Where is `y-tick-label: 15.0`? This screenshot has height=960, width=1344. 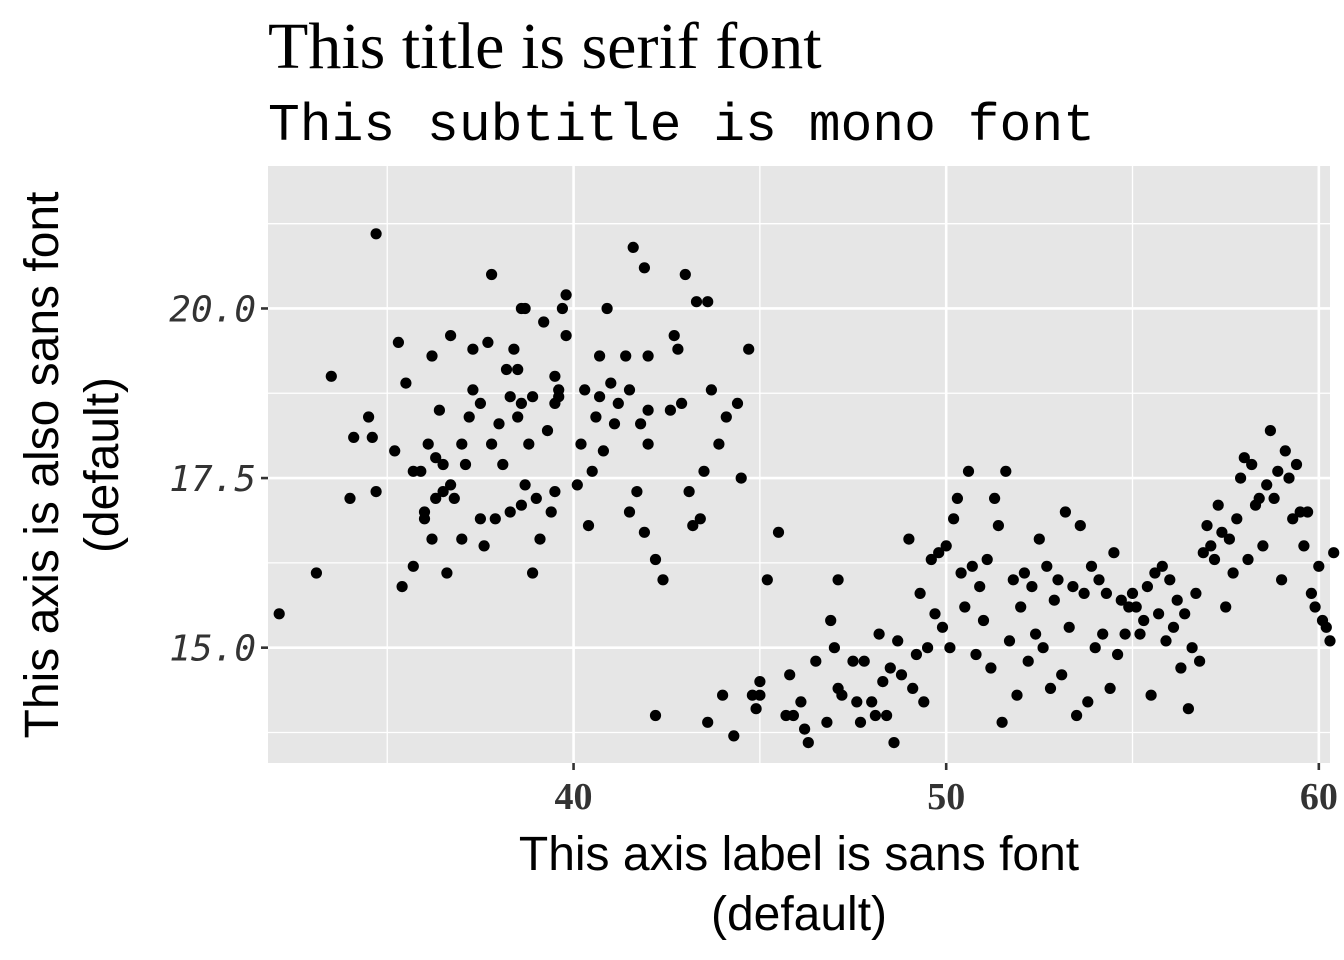
y-tick-label: 15.0 is located at coordinates (212, 649).